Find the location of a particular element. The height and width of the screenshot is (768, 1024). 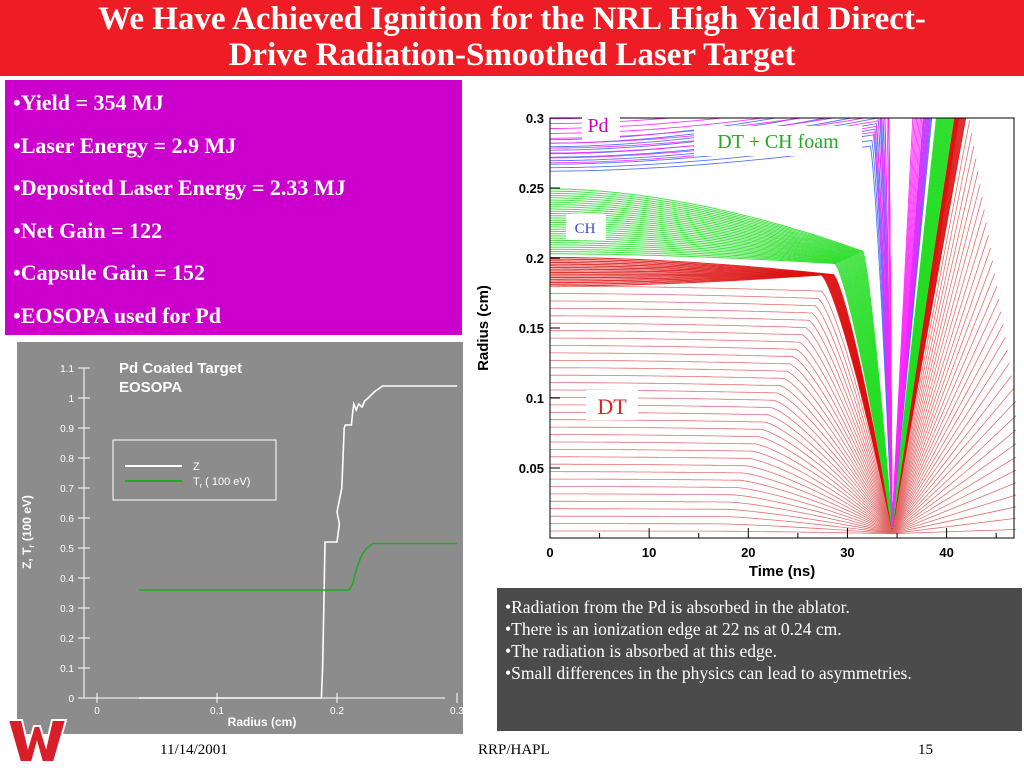

dt-ch-foam-label-box is located at coordinates (778, 141).